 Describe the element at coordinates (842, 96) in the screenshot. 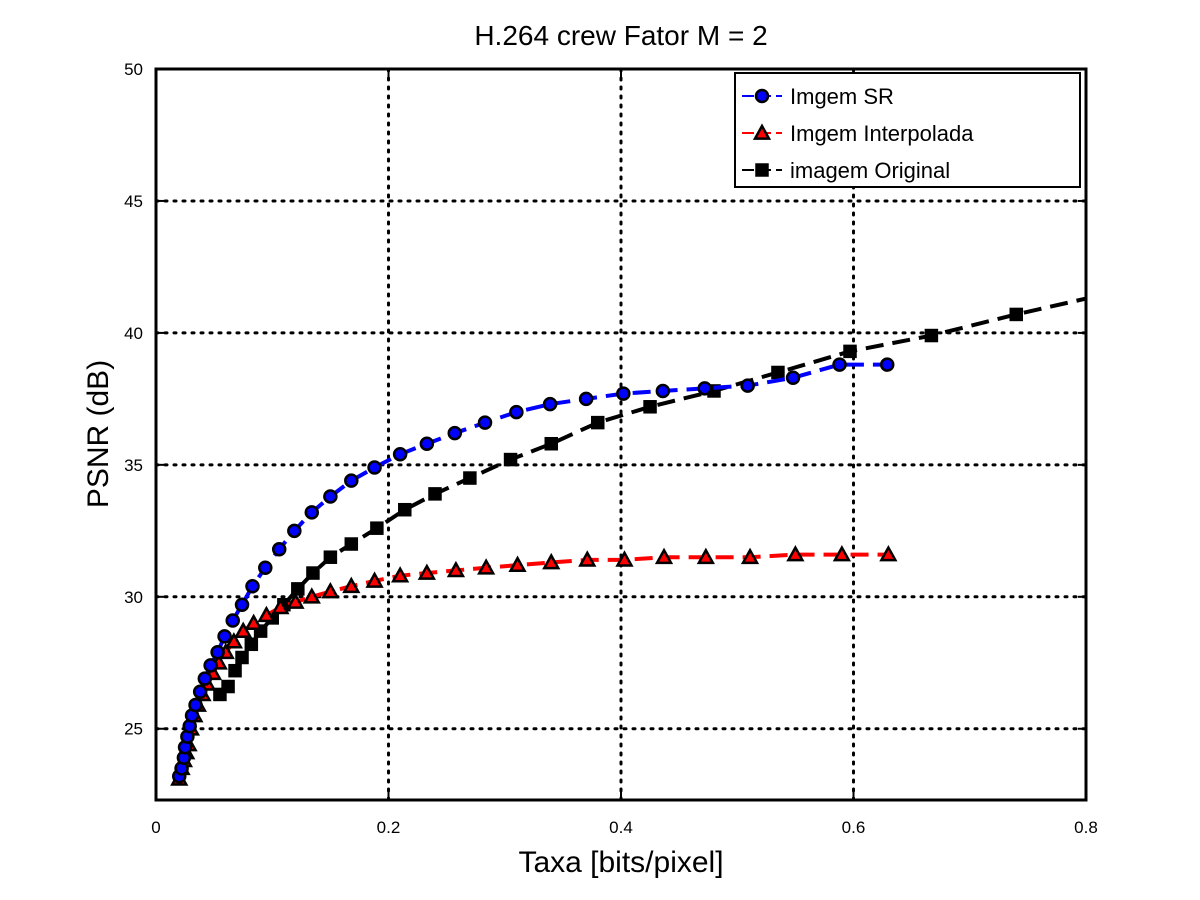

I see `legend-label: Imgem SR` at that location.